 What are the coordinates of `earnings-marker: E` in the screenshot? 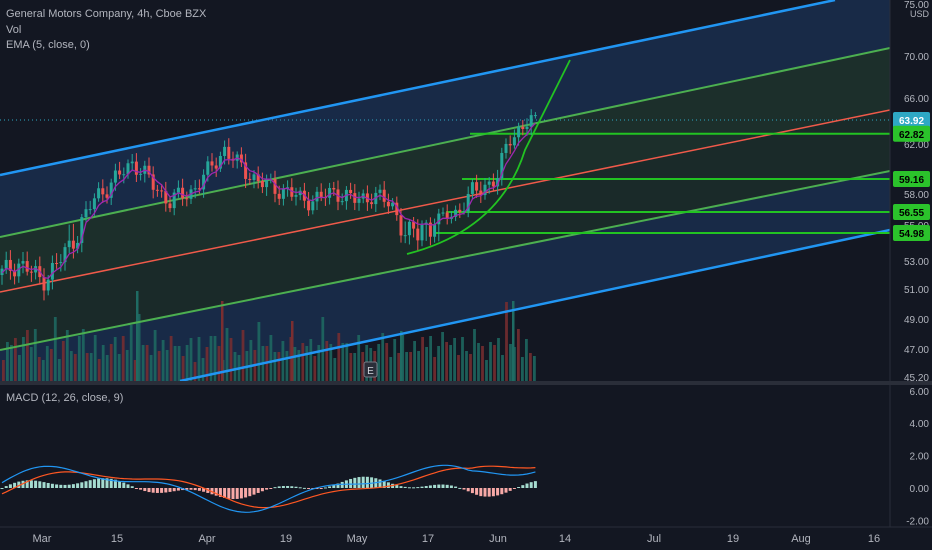 It's located at (370, 369).